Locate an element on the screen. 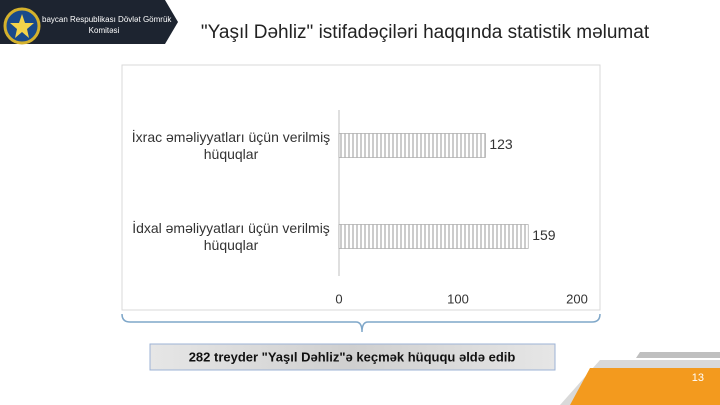 The height and width of the screenshot is (405, 720). footer-accent is located at coordinates (645, 386).